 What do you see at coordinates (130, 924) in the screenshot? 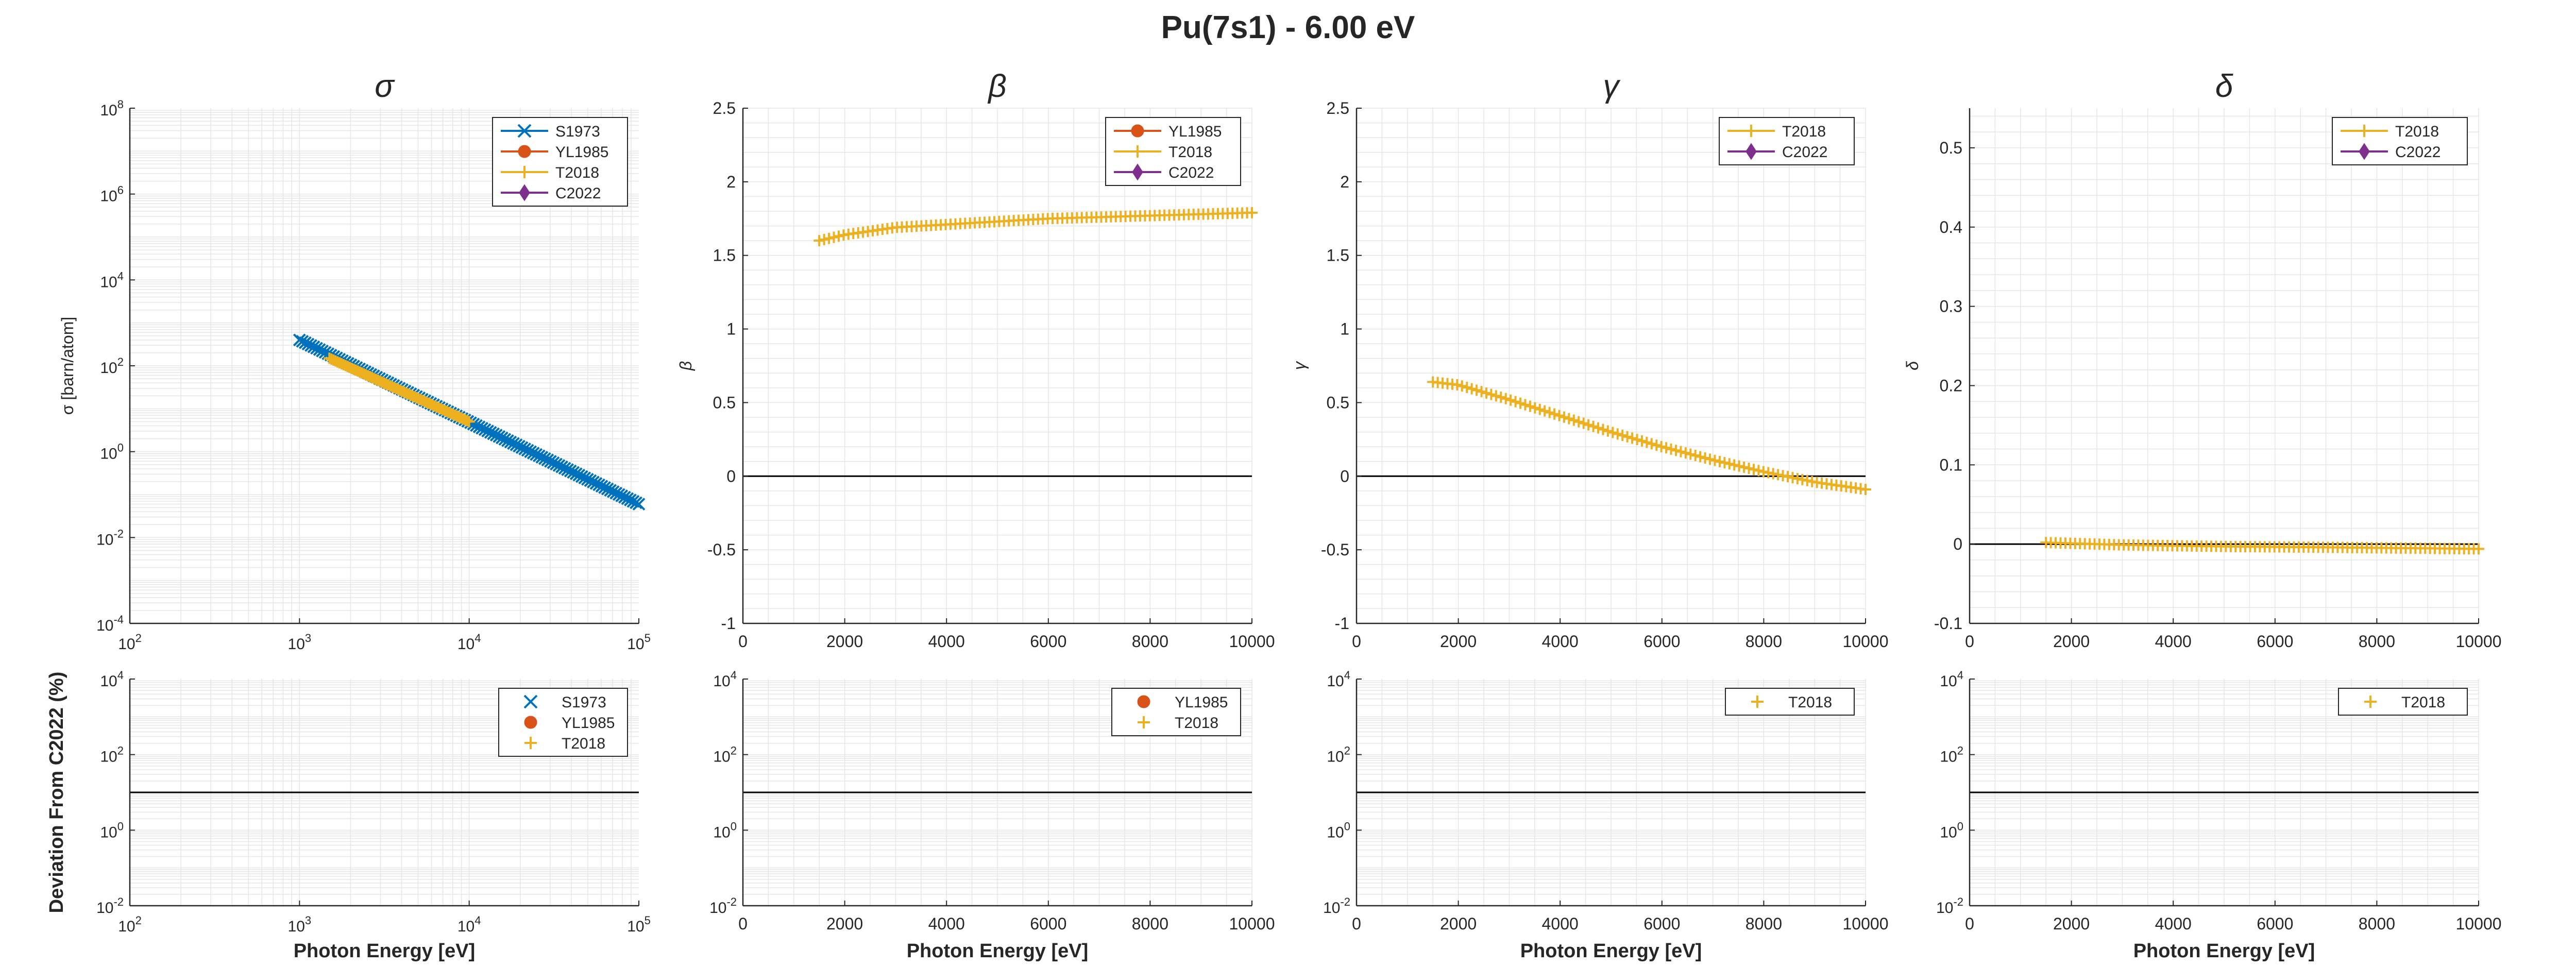
I see `x-tick-label: 10²` at bounding box center [130, 924].